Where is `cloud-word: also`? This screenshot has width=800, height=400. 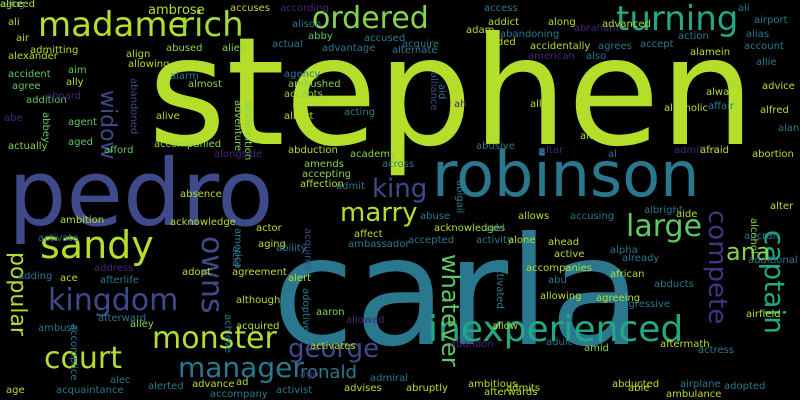 cloud-word: also is located at coordinates (596, 56).